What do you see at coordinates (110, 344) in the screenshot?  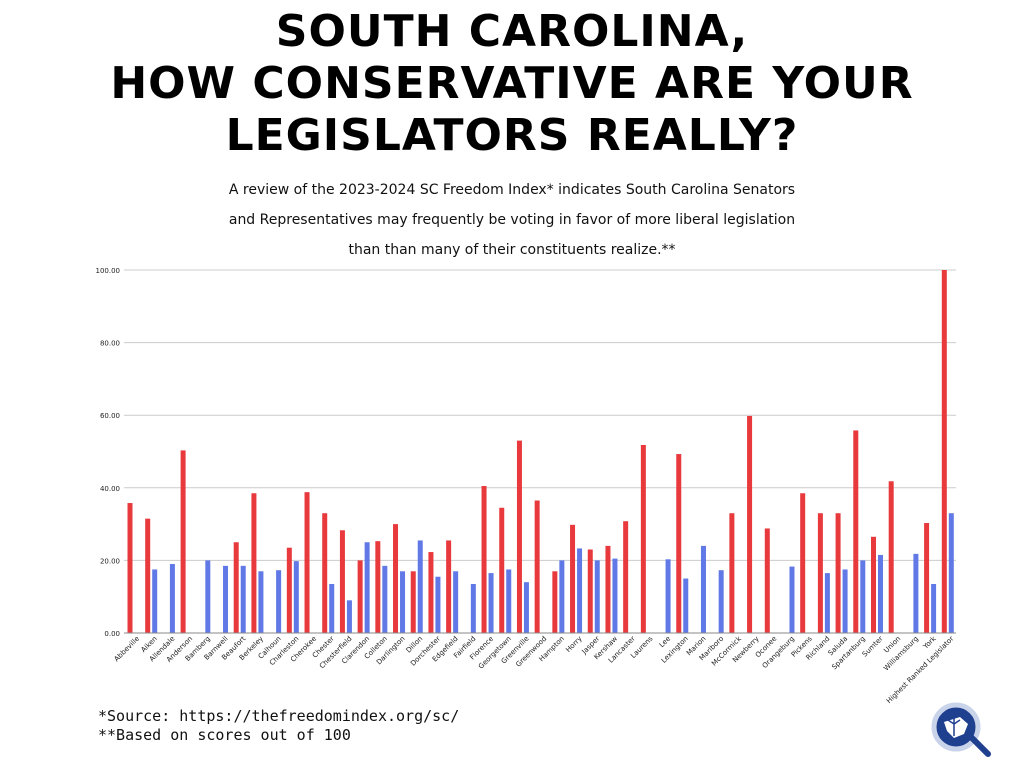 I see `y-tick-label: 80.00` at bounding box center [110, 344].